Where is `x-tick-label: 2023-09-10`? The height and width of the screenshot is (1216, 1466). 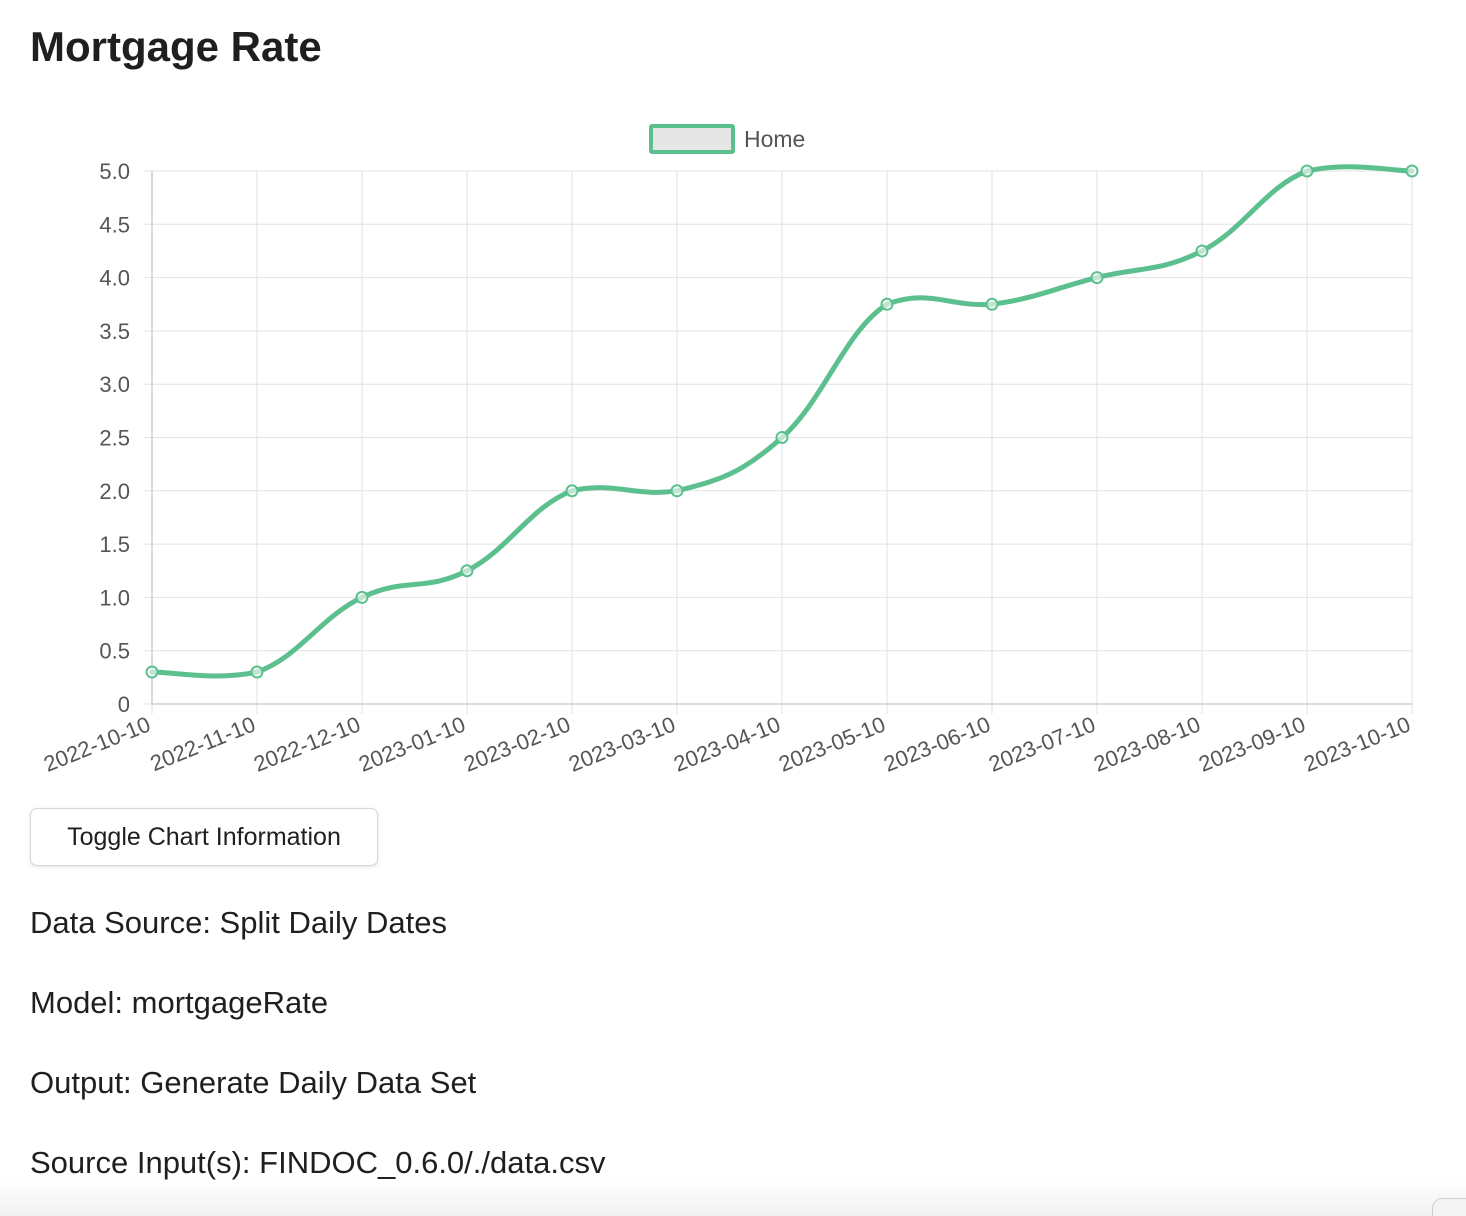 x-tick-label: 2023-09-10 is located at coordinates (1252, 743).